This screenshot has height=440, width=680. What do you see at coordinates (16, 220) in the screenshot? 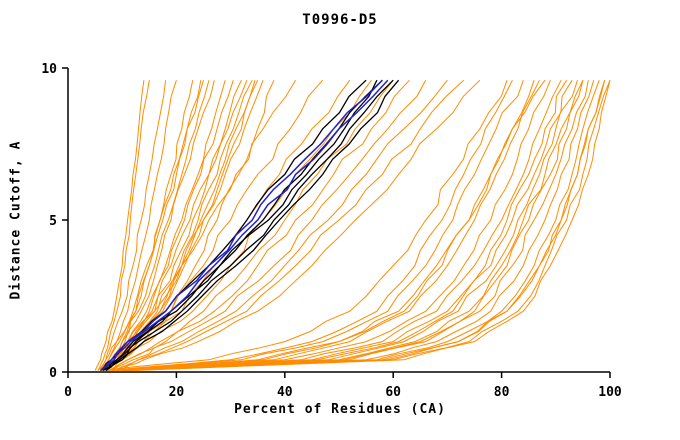
I see `y-axis-title: Distance Cutoff, A` at bounding box center [16, 220].